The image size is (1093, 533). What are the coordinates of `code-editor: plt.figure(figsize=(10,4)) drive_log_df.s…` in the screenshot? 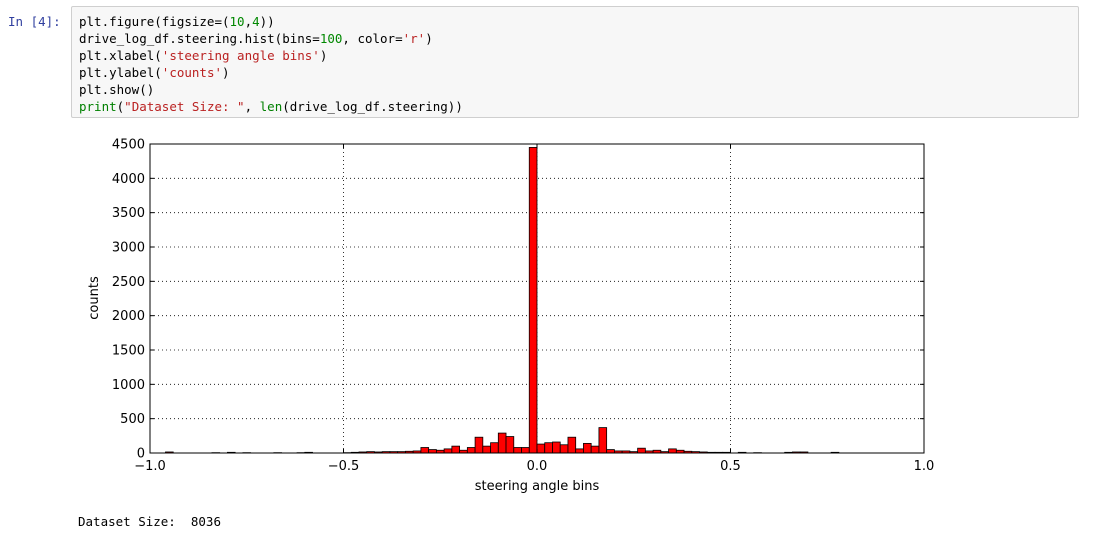 It's located at (271, 64).